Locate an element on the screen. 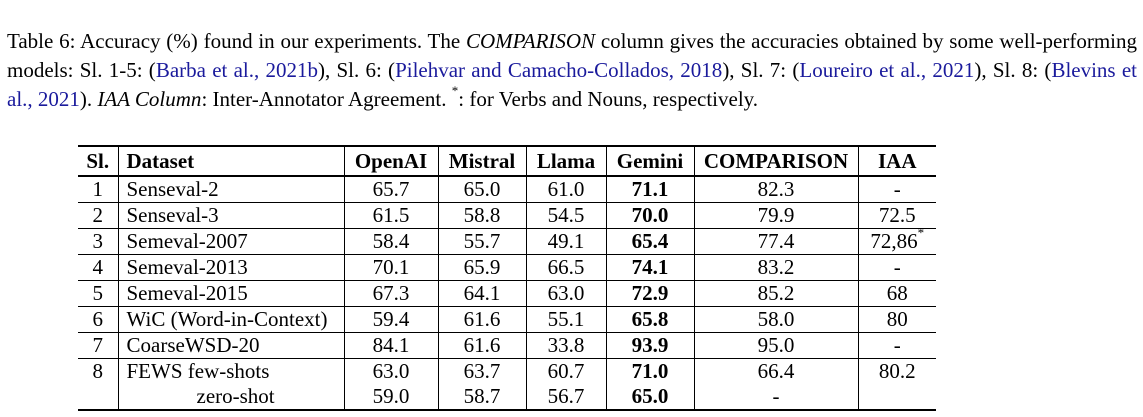 Image resolution: width=1143 pixels, height=417 pixels. cell-dataset: Semeval-2007 is located at coordinates (231, 241).